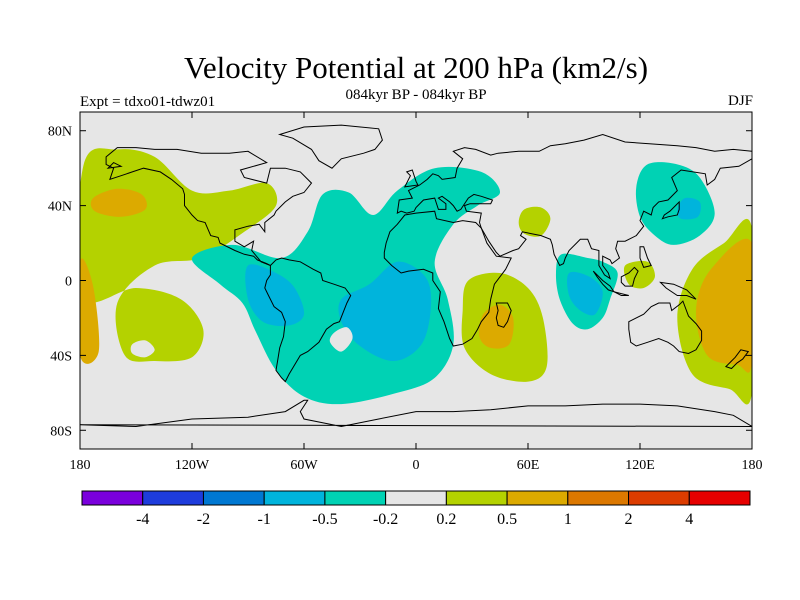 This screenshot has height=600, width=800. What do you see at coordinates (507, 519) in the screenshot?
I see `colorbar-label: 0.5` at bounding box center [507, 519].